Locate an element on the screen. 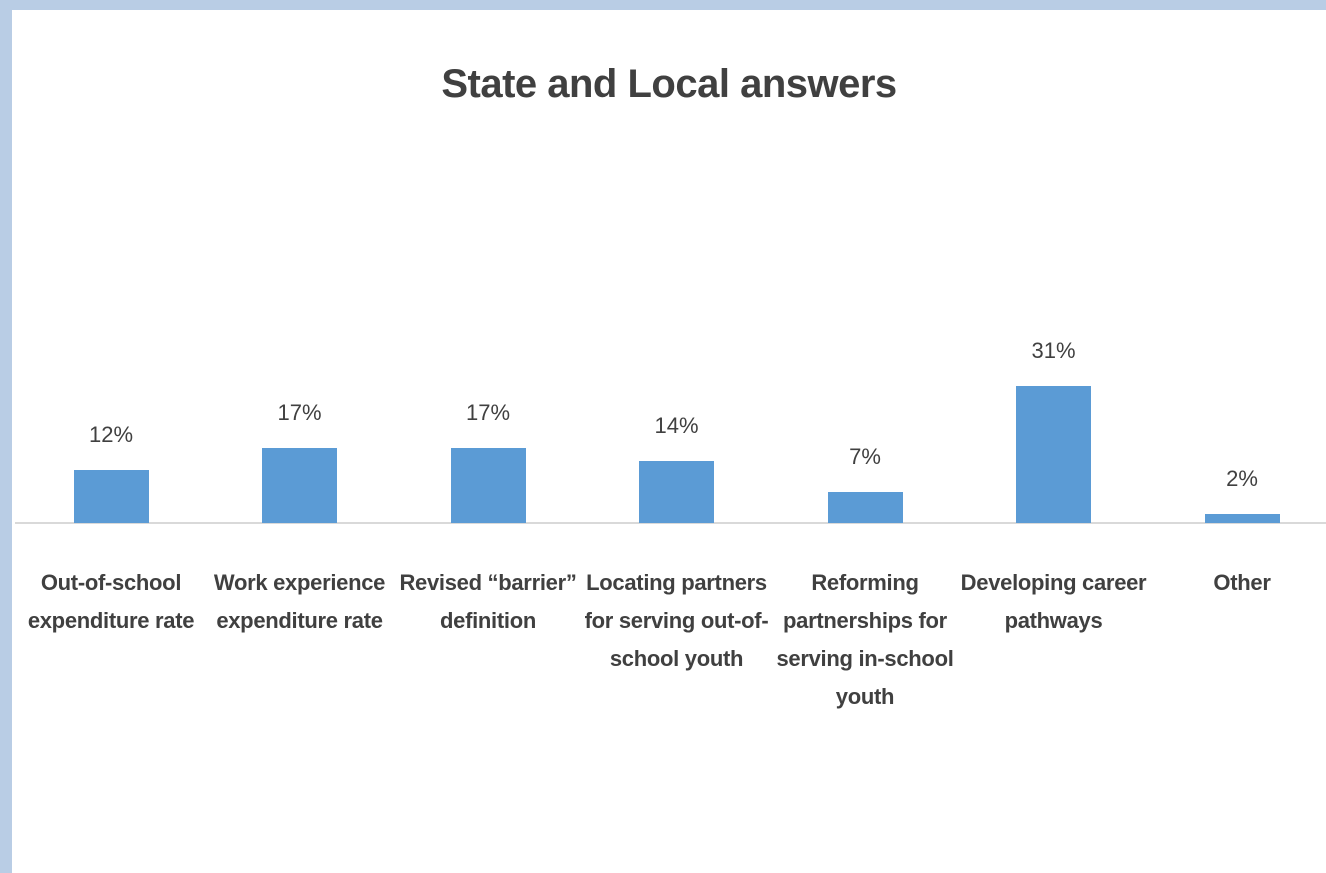 This screenshot has width=1326, height=873. axis-line is located at coordinates (670, 523).